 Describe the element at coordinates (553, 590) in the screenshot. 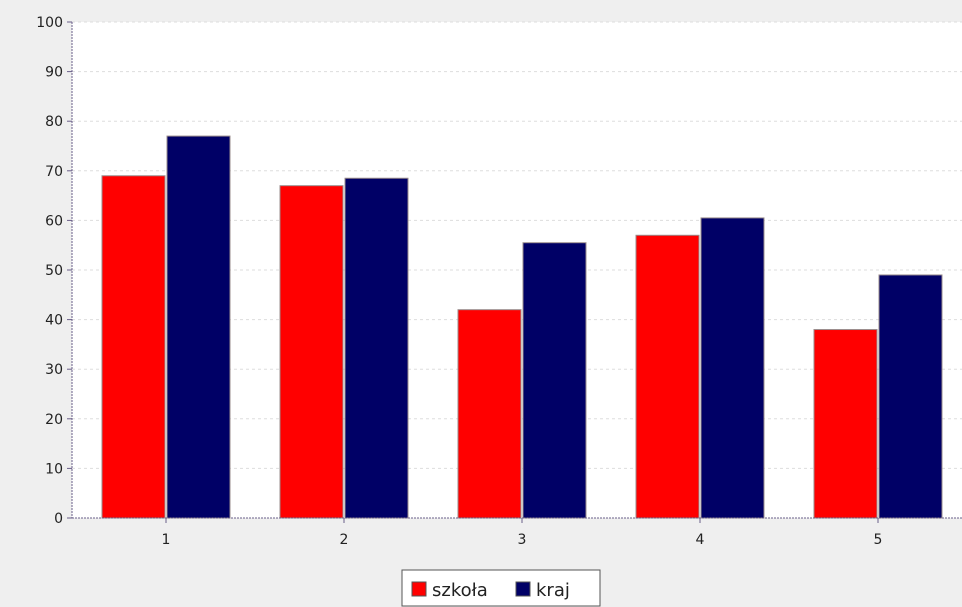

I see `legend-label: kraj` at that location.